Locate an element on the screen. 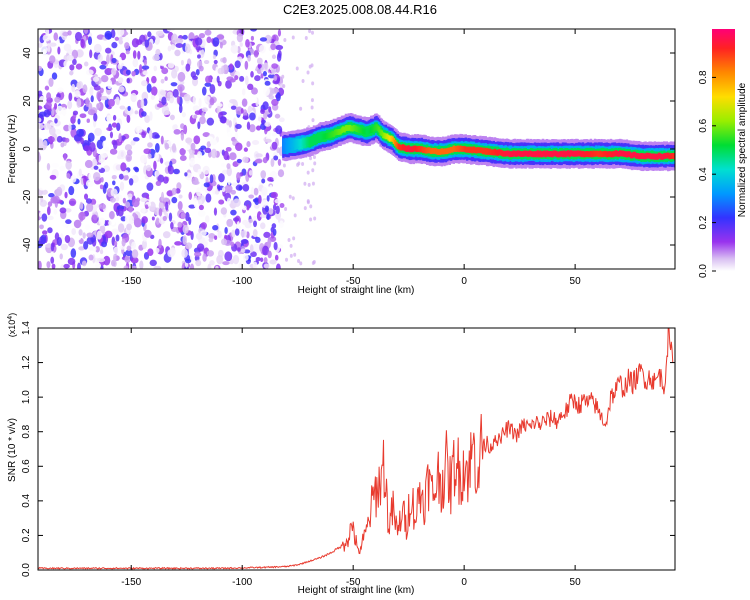 The image size is (750, 600). y-tick-label: 0 is located at coordinates (27, 149).